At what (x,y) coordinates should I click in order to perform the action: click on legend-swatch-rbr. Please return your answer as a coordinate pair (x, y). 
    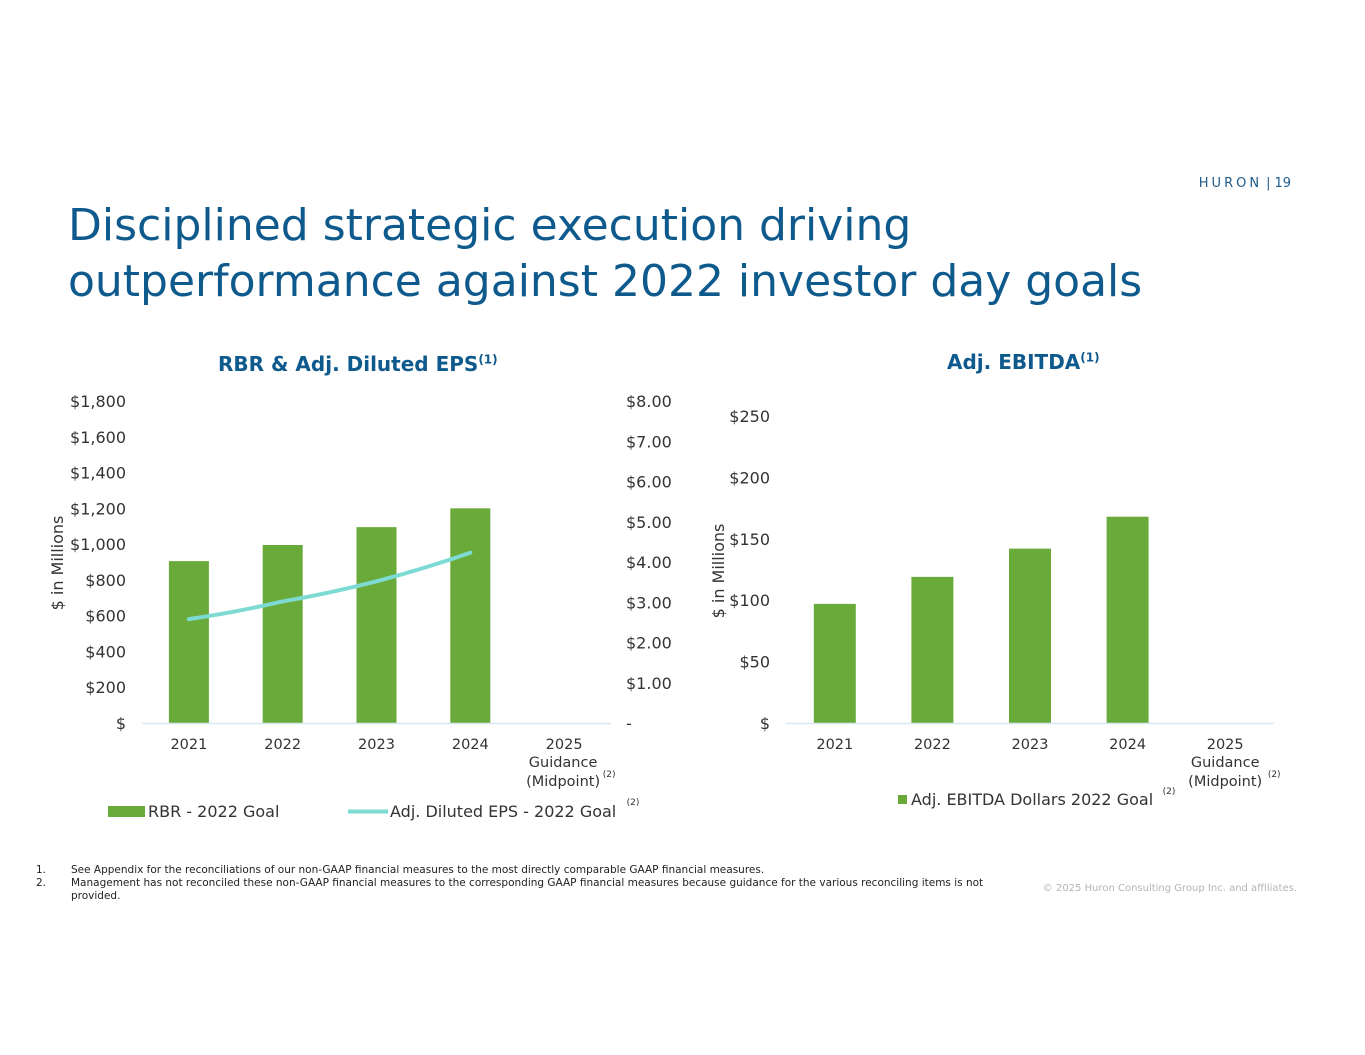
    Looking at the image, I should click on (126, 811).